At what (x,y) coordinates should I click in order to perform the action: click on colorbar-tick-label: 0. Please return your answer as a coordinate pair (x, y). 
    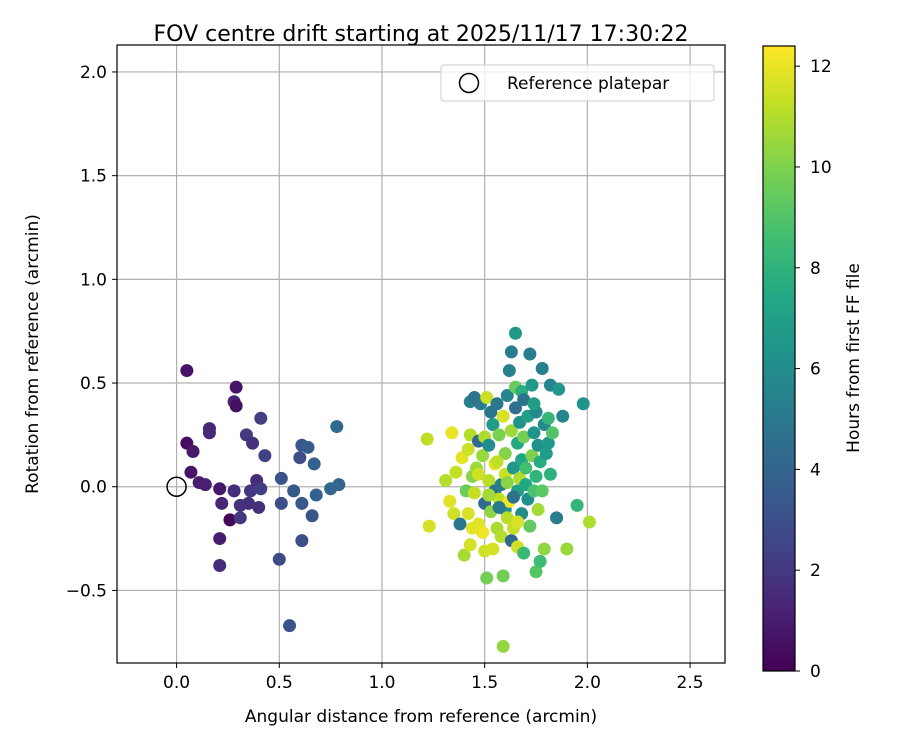
    Looking at the image, I should click on (815, 672).